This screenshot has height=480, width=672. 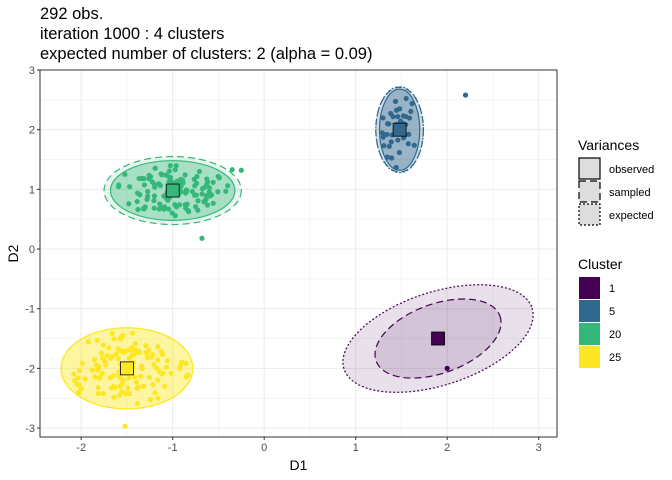 I want to click on legend-label-expected: expected, so click(x=631, y=216).